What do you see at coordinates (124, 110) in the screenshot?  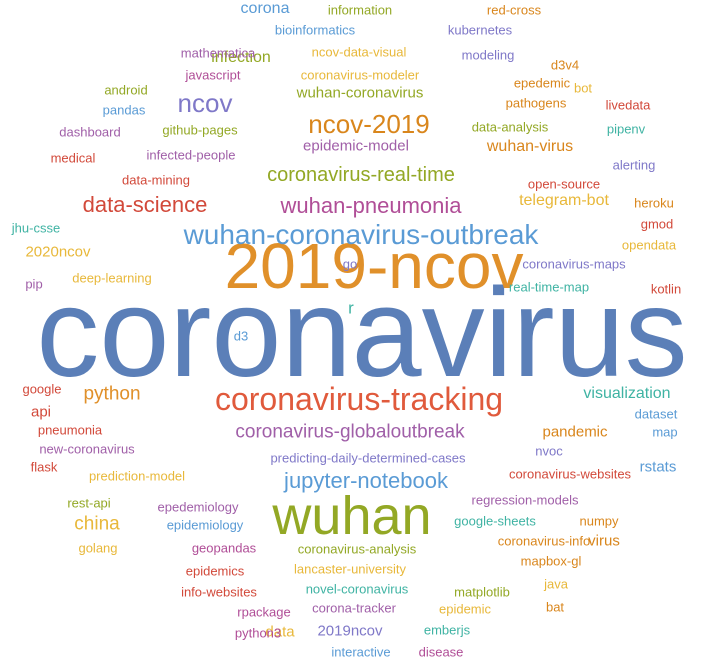 I see `word-pandas: pandas` at bounding box center [124, 110].